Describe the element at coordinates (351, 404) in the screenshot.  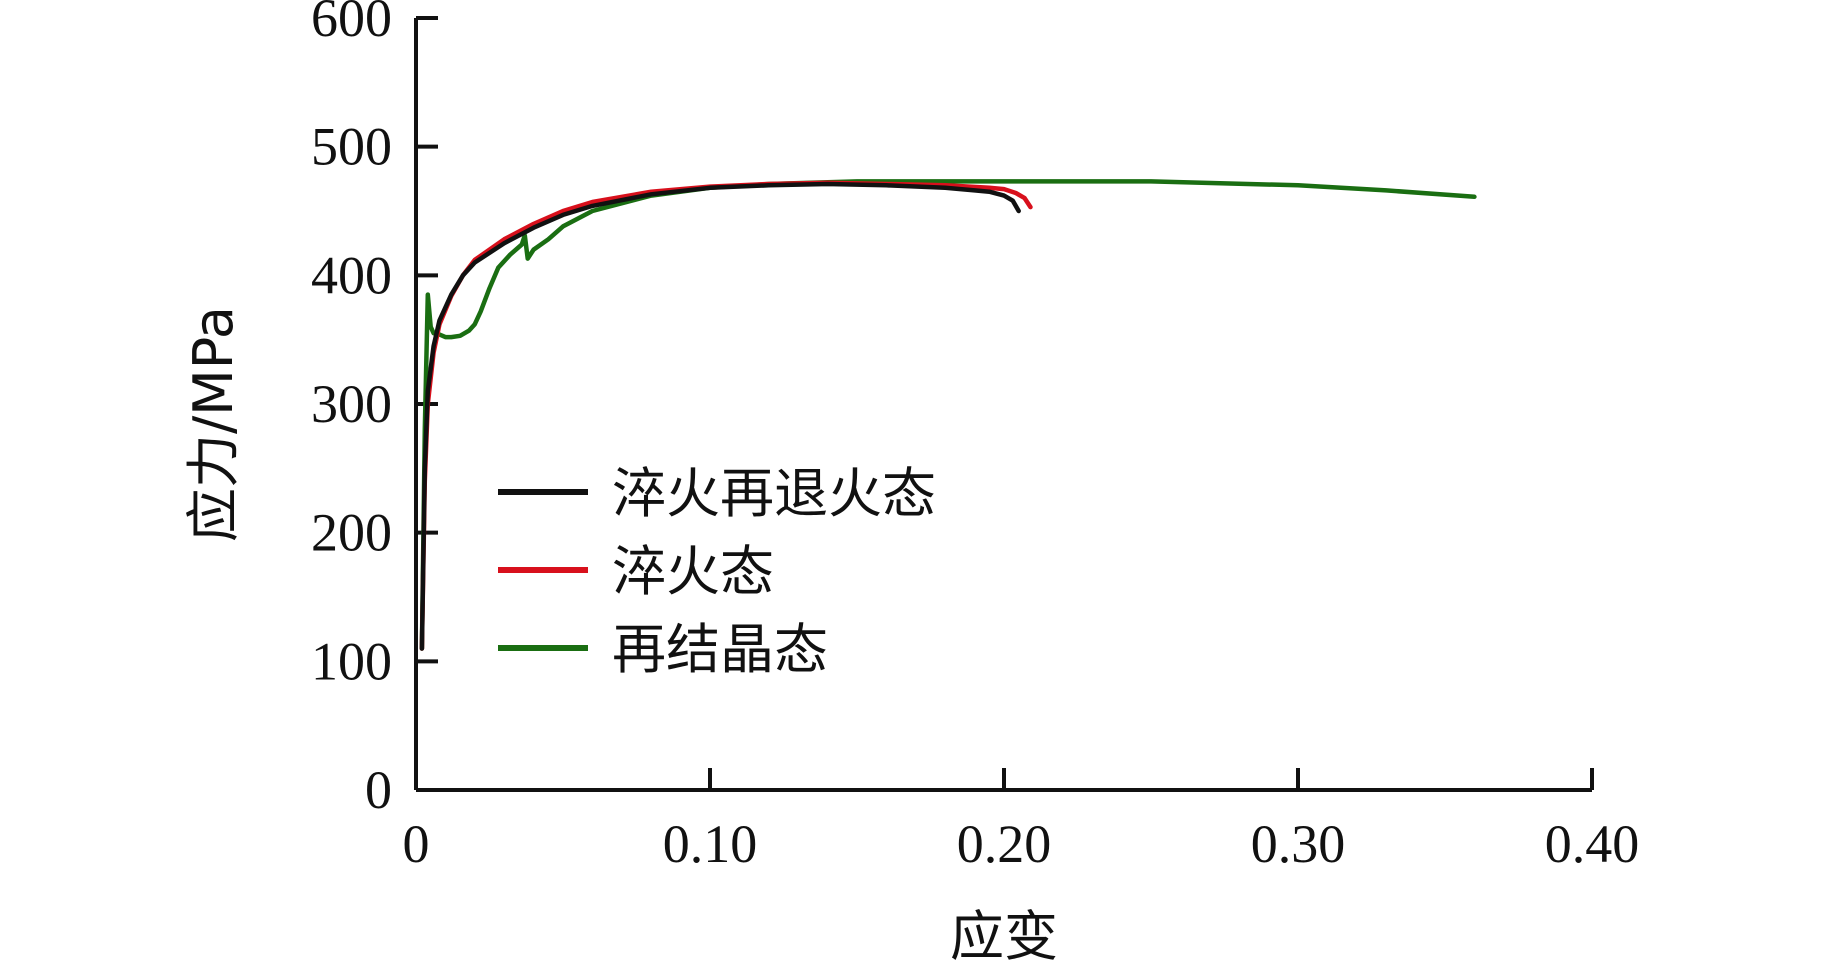
I see `y-tick-label: 300` at that location.